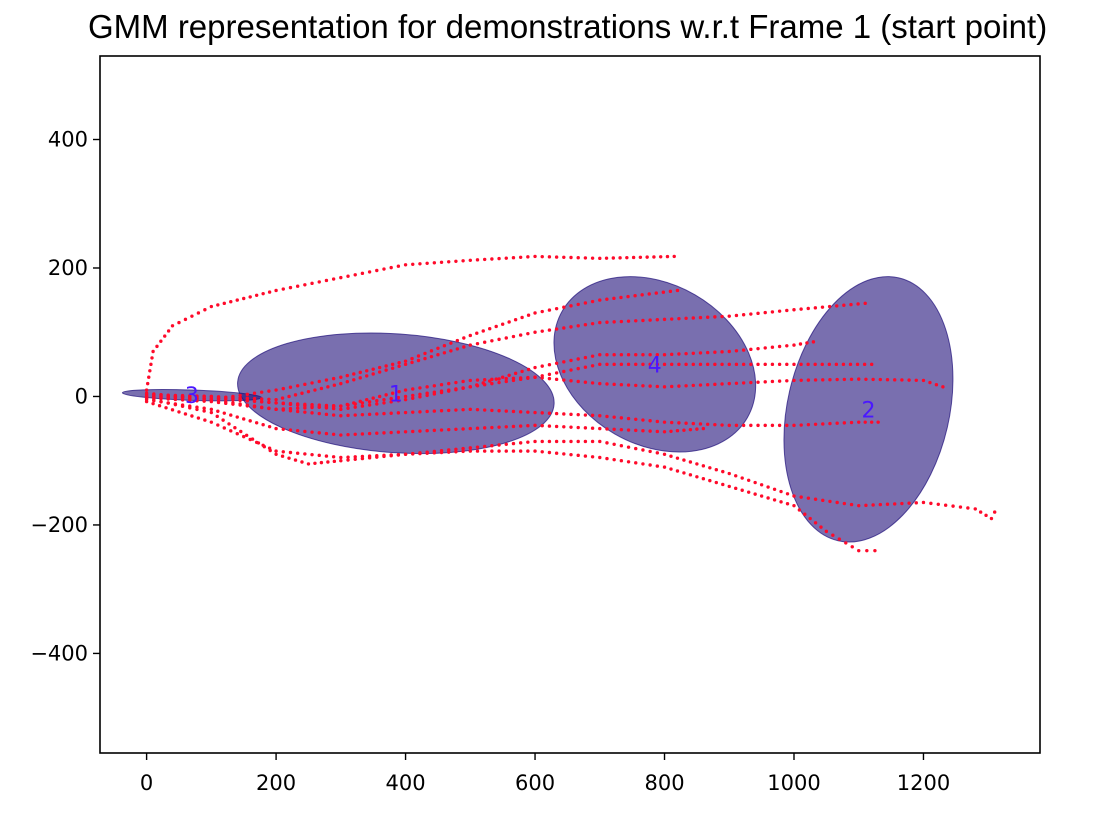 Image resolution: width=1118 pixels, height=820 pixels. I want to click on cluster-labels: 1 2 3 4, so click(530, 388).